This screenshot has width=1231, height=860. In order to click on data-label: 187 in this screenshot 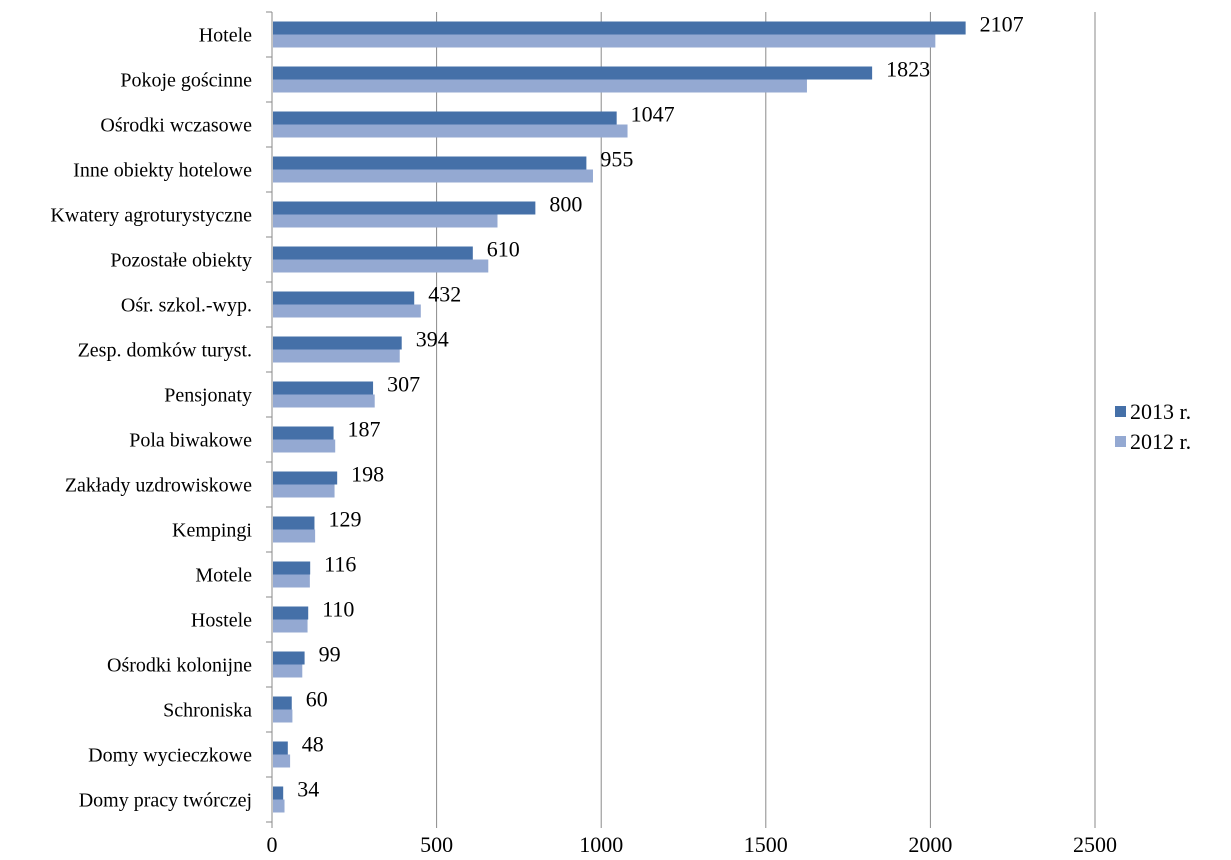, I will do `click(364, 429)`.